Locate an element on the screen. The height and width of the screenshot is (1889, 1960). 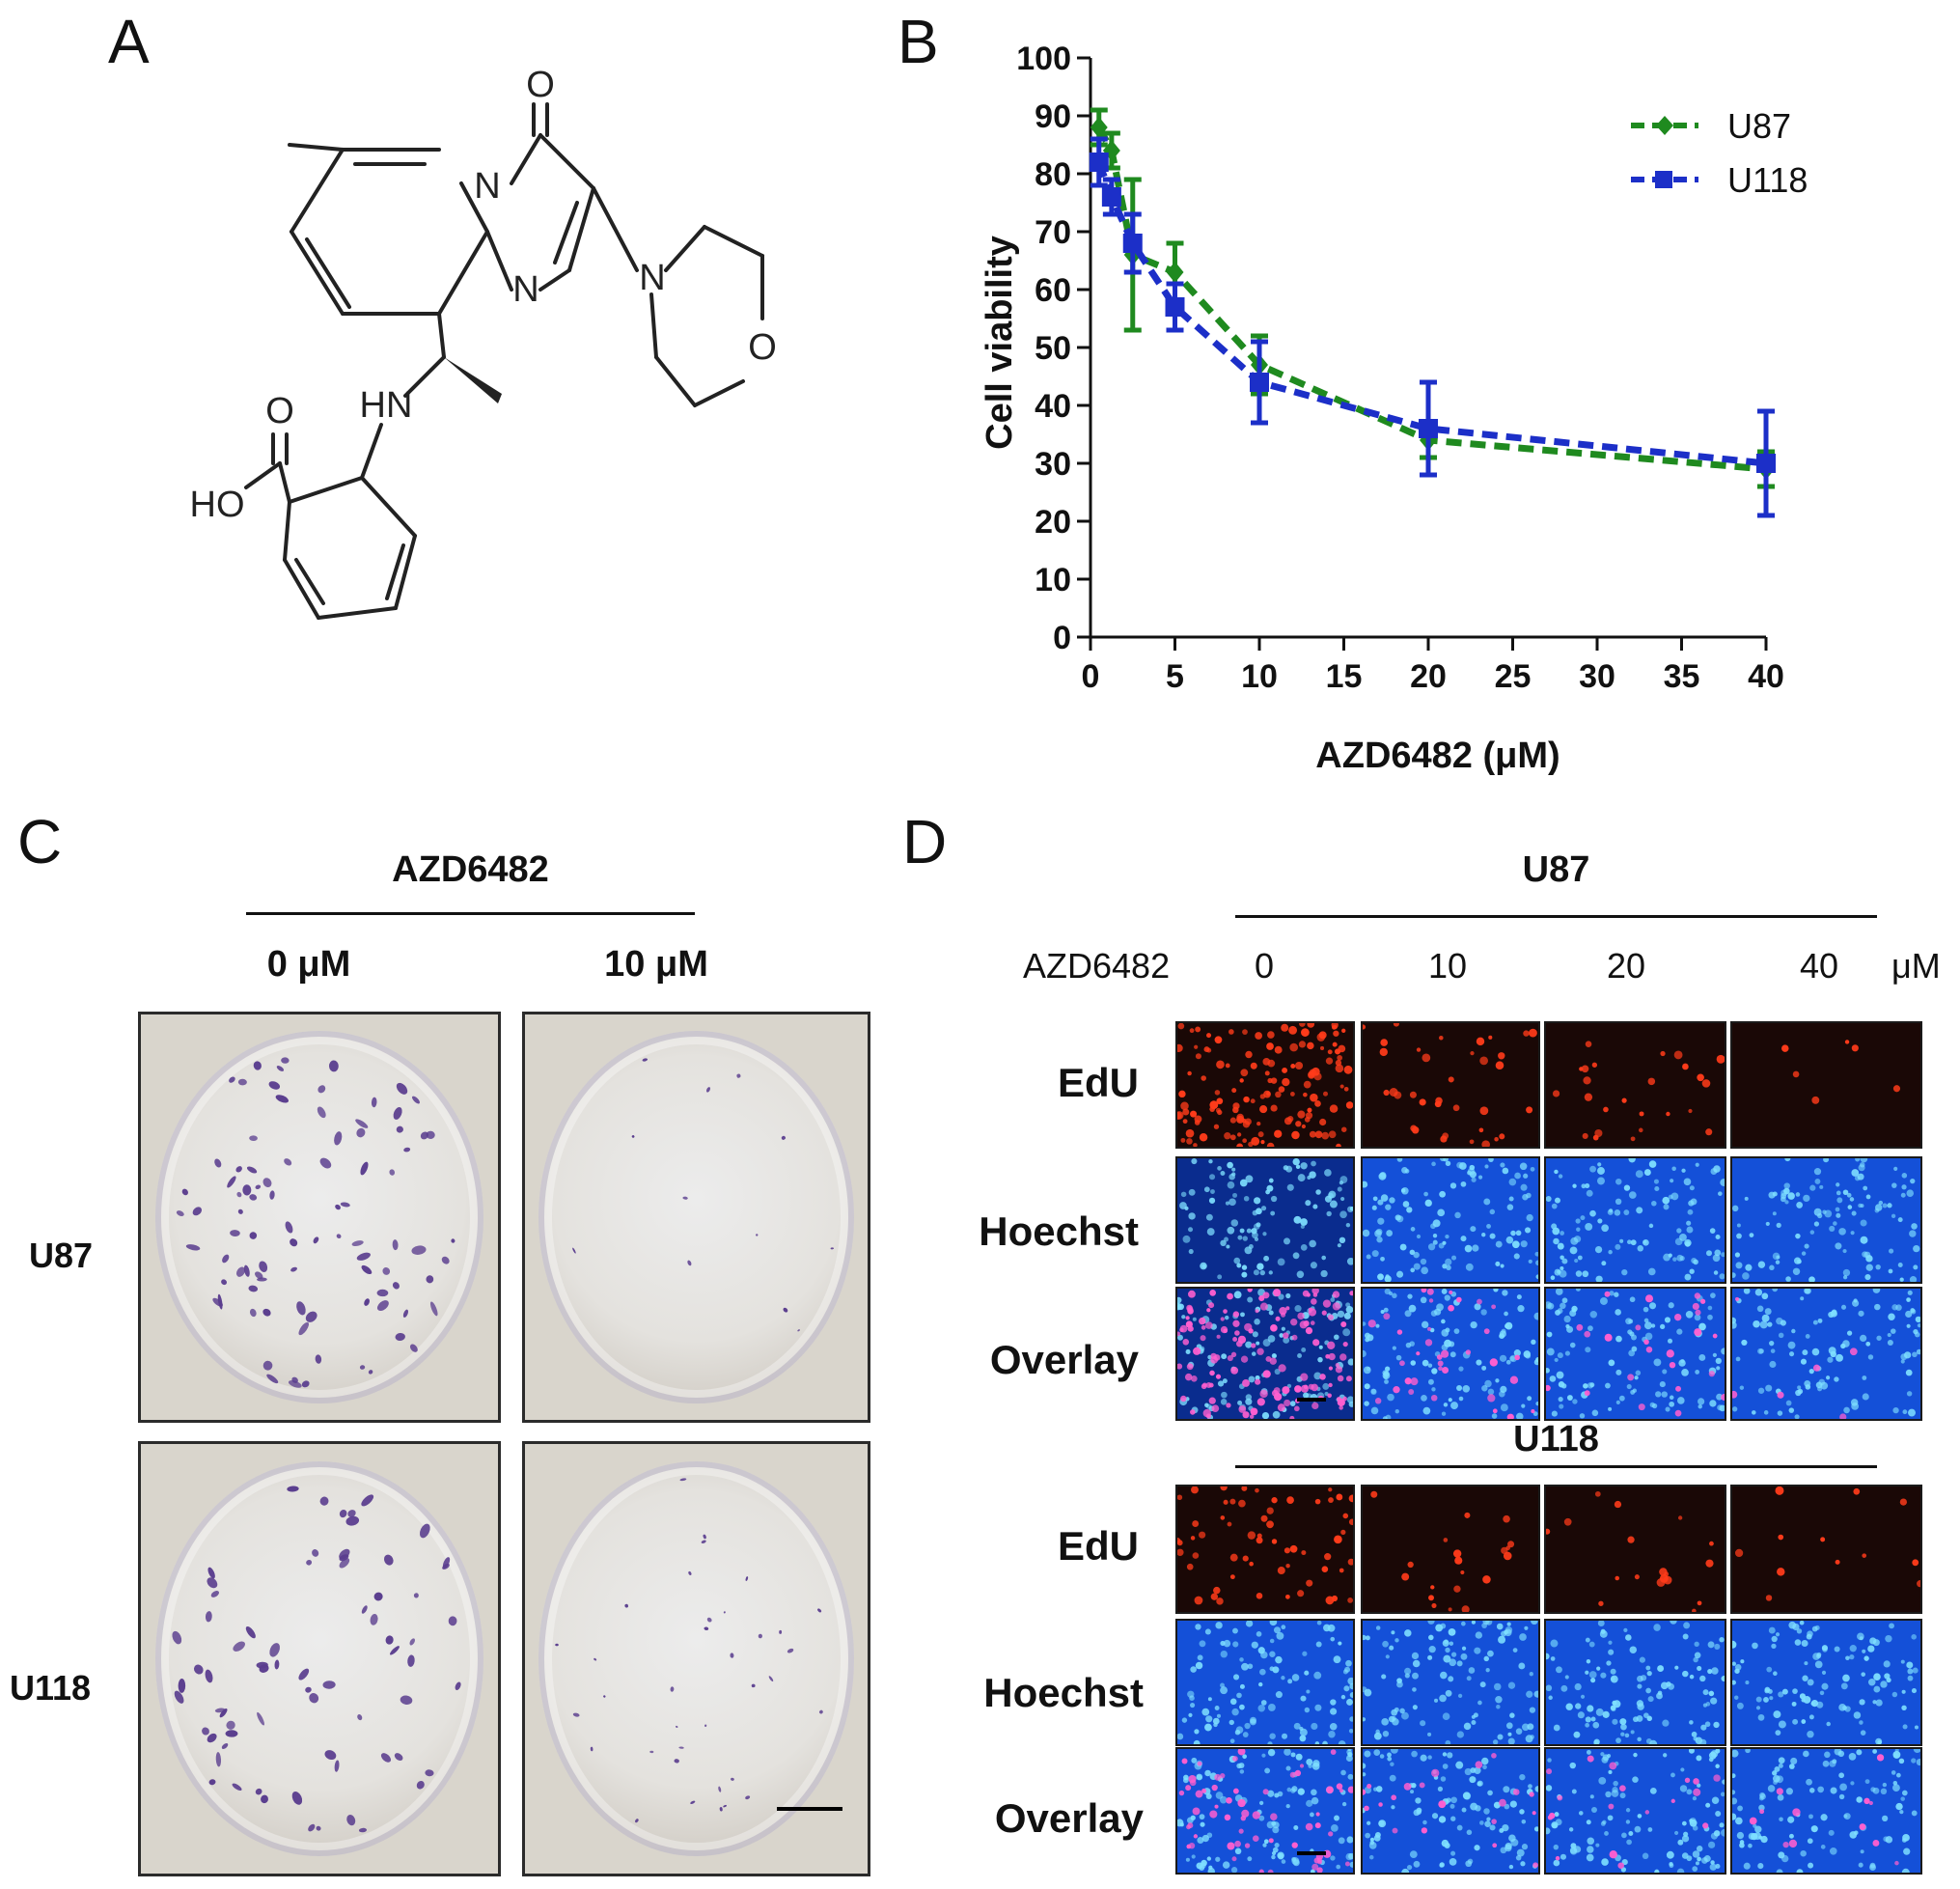
y-tick-label: 100 is located at coordinates (1043, 59).